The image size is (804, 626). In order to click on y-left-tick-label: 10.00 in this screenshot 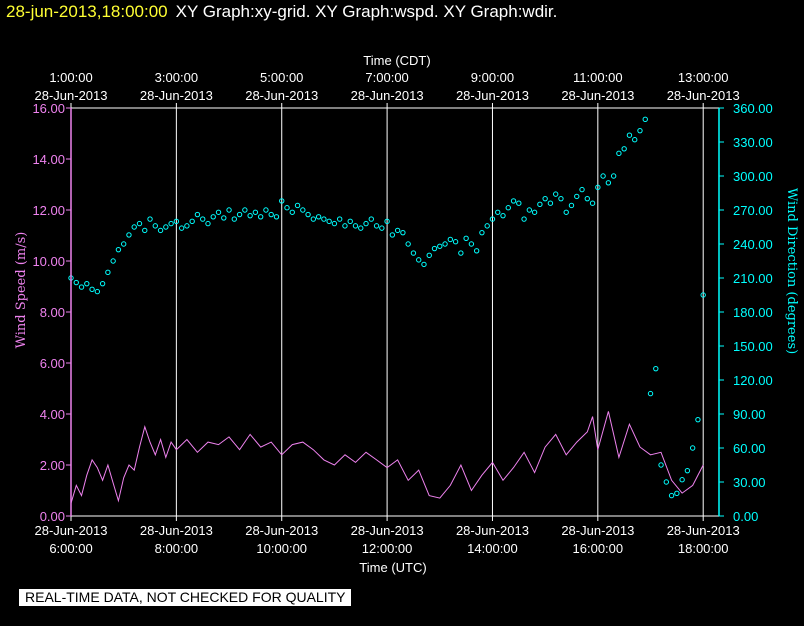, I will do `click(48, 261)`.